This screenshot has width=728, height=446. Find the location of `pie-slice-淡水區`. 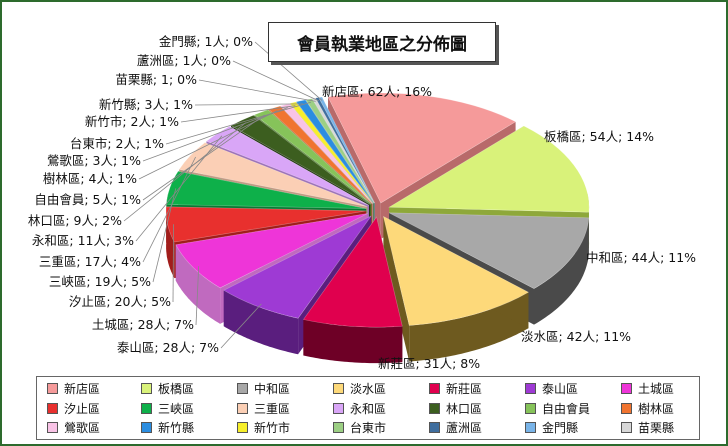

pie-slice-淡水區 is located at coordinates (456, 270).